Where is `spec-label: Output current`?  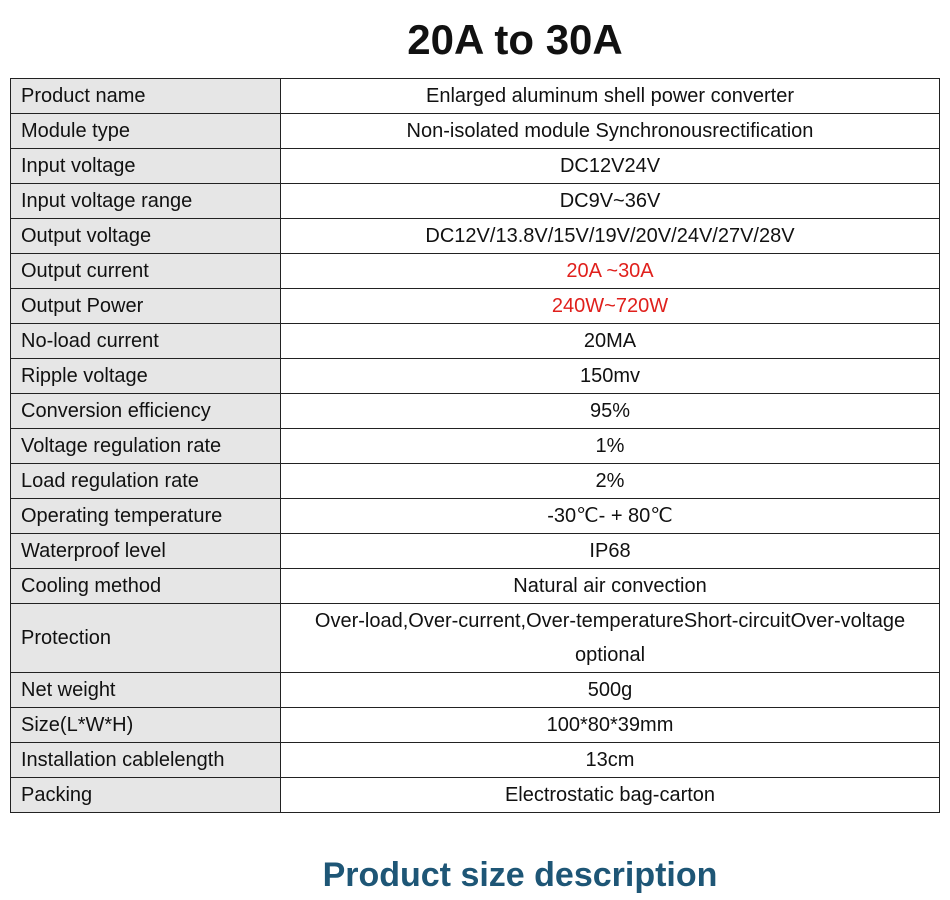
spec-label: Output current is located at coordinates (145, 271).